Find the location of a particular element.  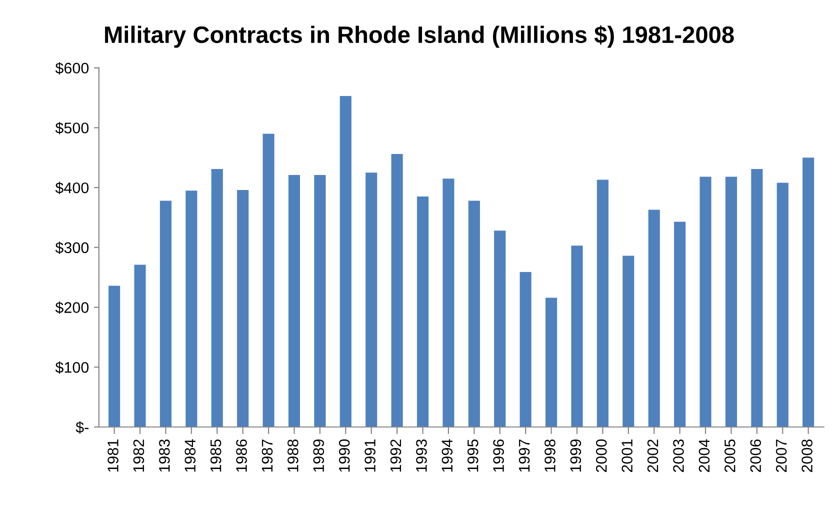

x-tick-label: 1984 is located at coordinates (190, 455).